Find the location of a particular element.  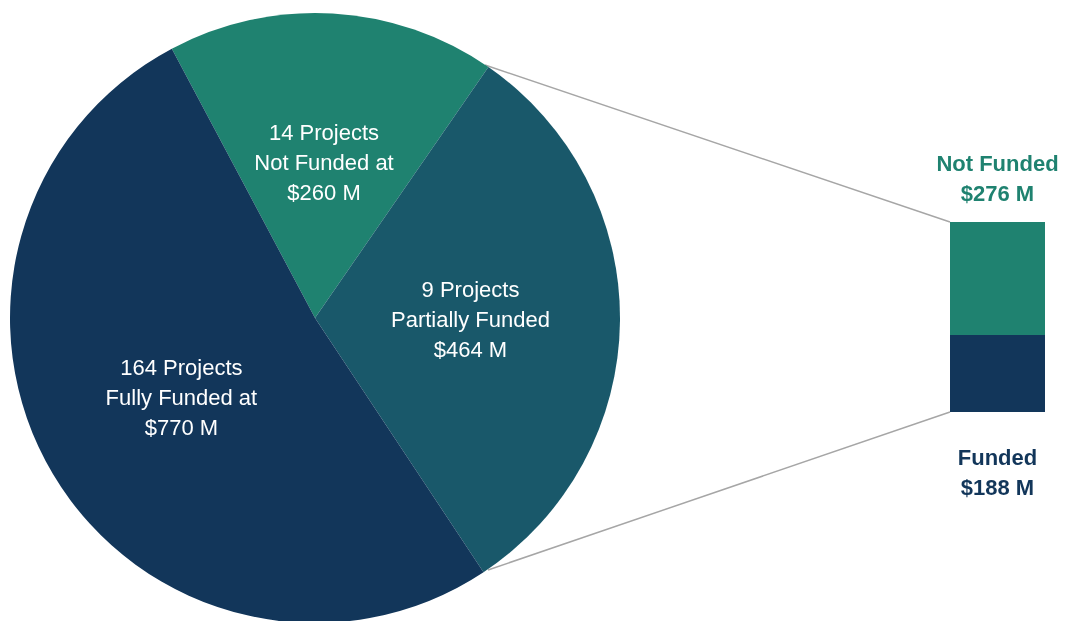

data-label: $276 M is located at coordinates (997, 193).